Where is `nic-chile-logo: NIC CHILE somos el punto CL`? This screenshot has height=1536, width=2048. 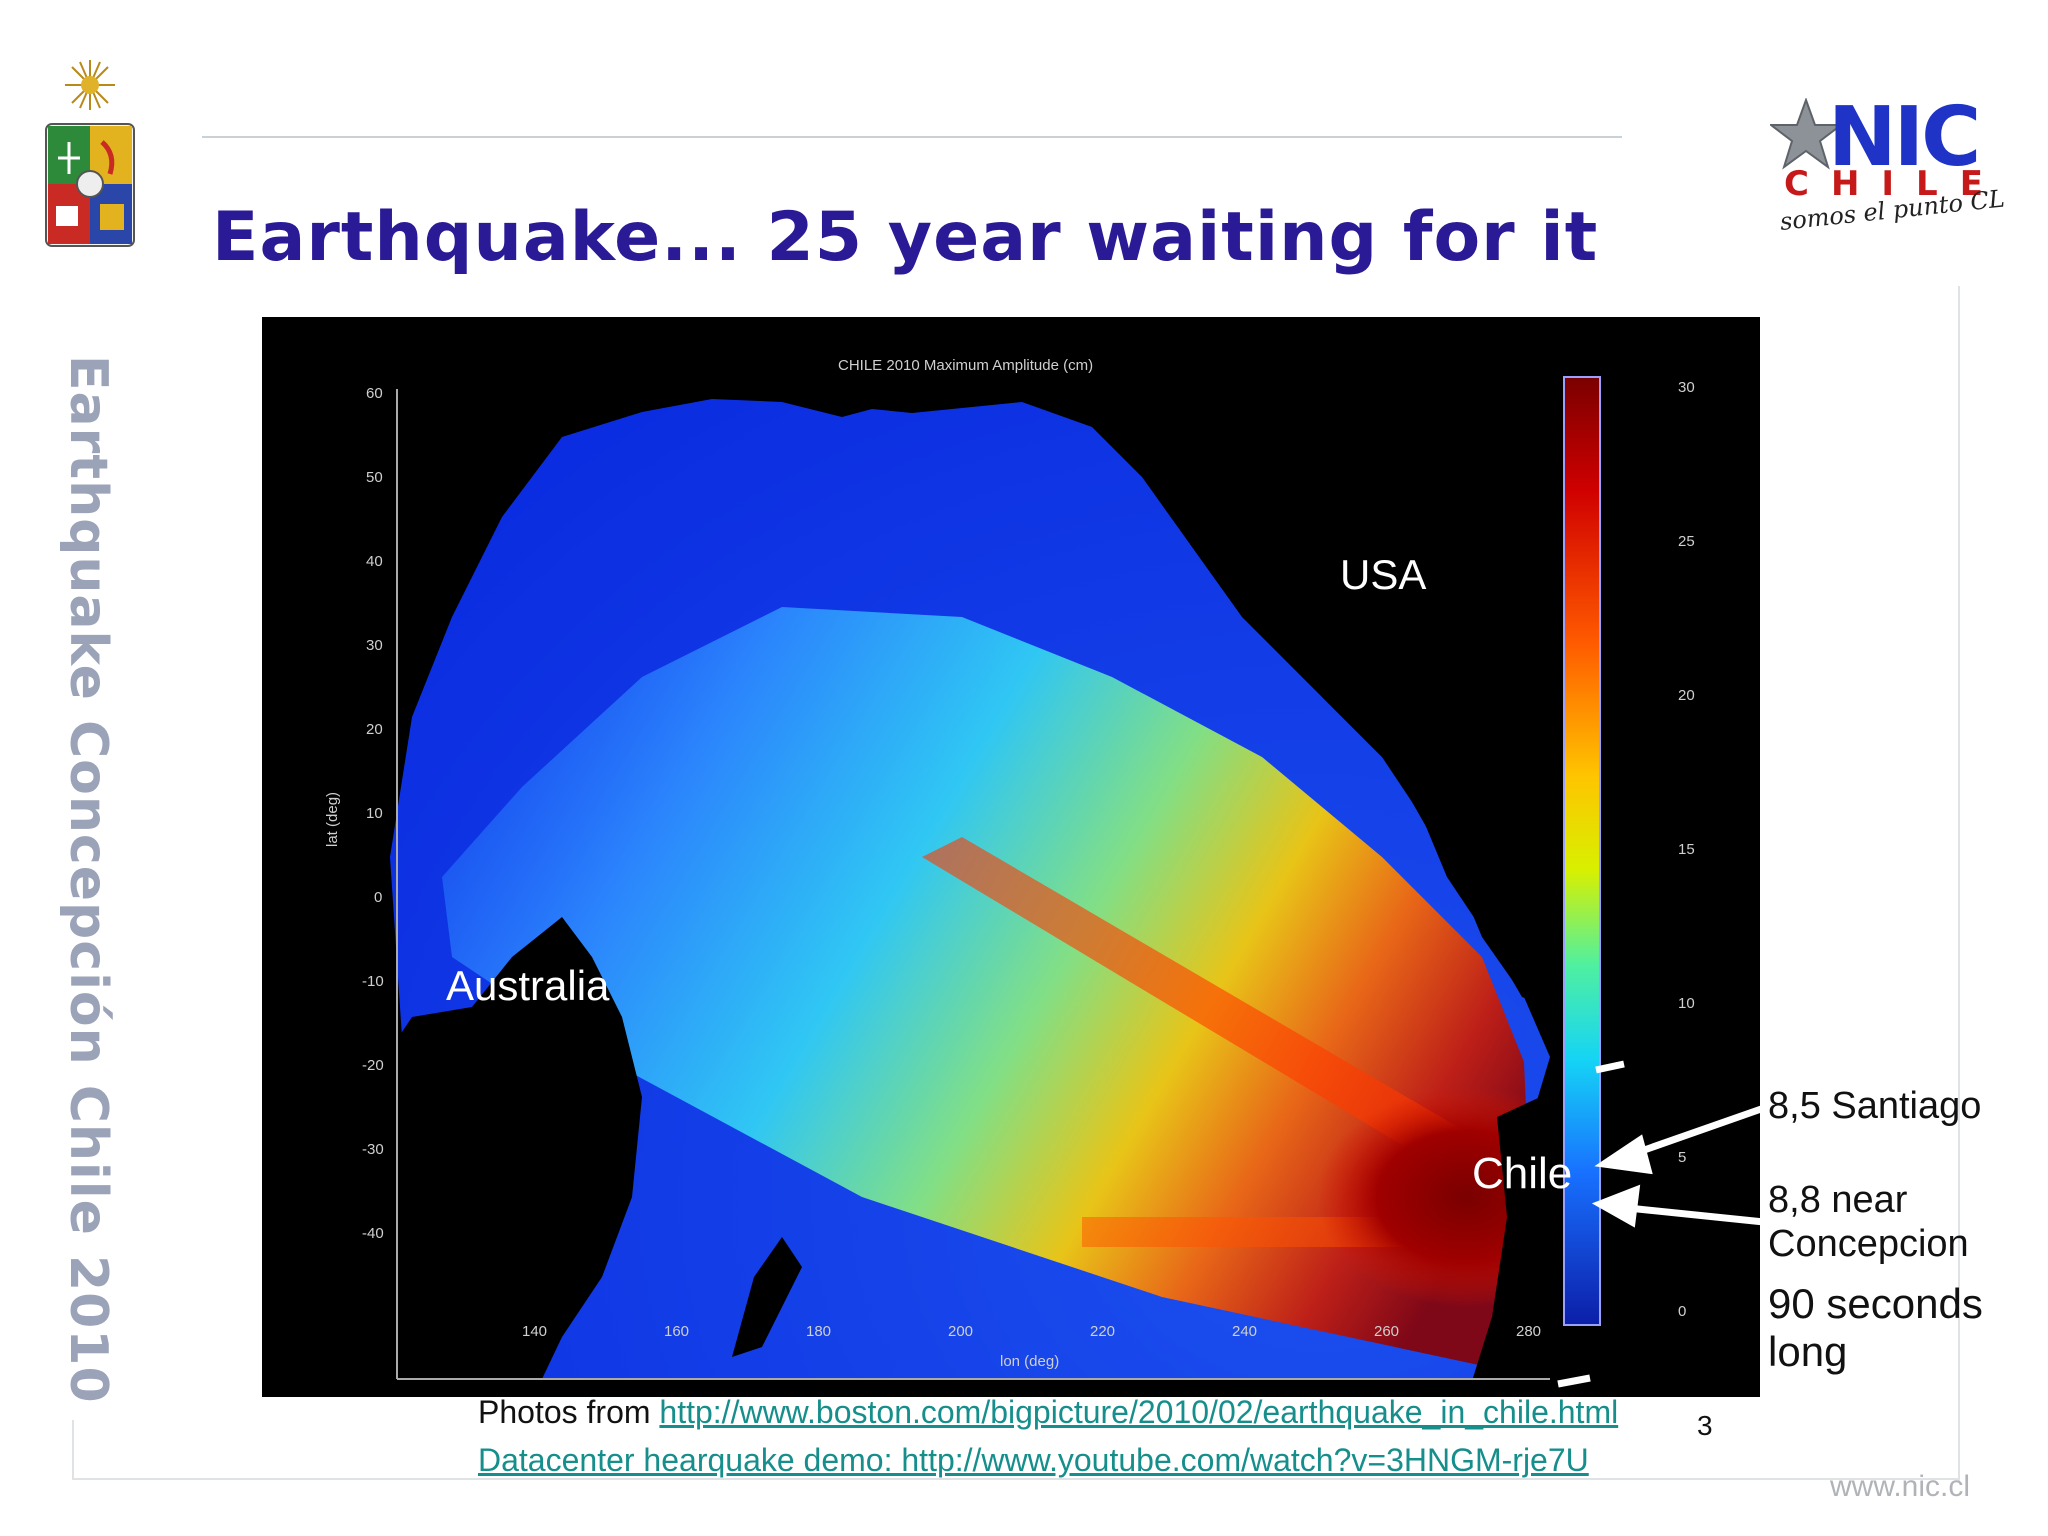 nic-chile-logo: NIC CHILE somos el punto CL is located at coordinates (1888, 173).